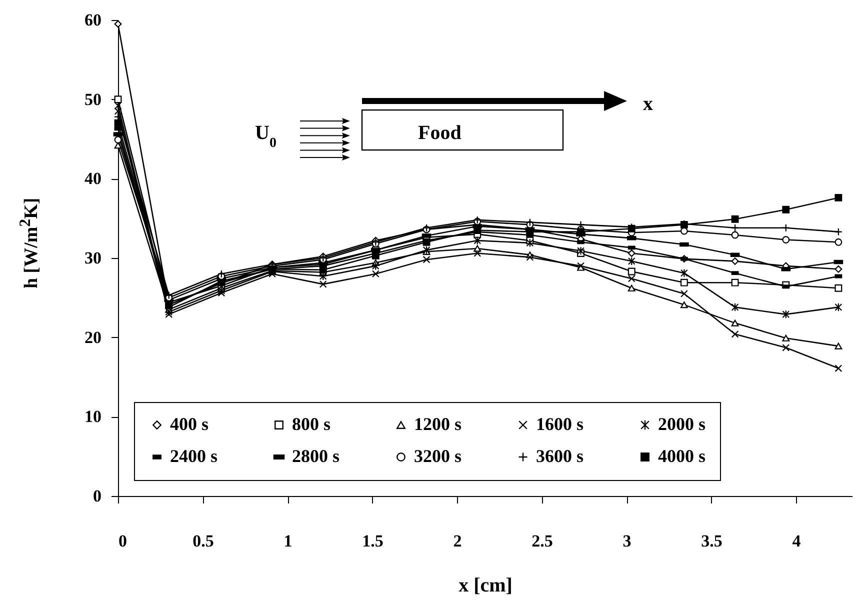 The image size is (861, 612). Describe the element at coordinates (438, 456) in the screenshot. I see `legend-label: 3200 s` at that location.